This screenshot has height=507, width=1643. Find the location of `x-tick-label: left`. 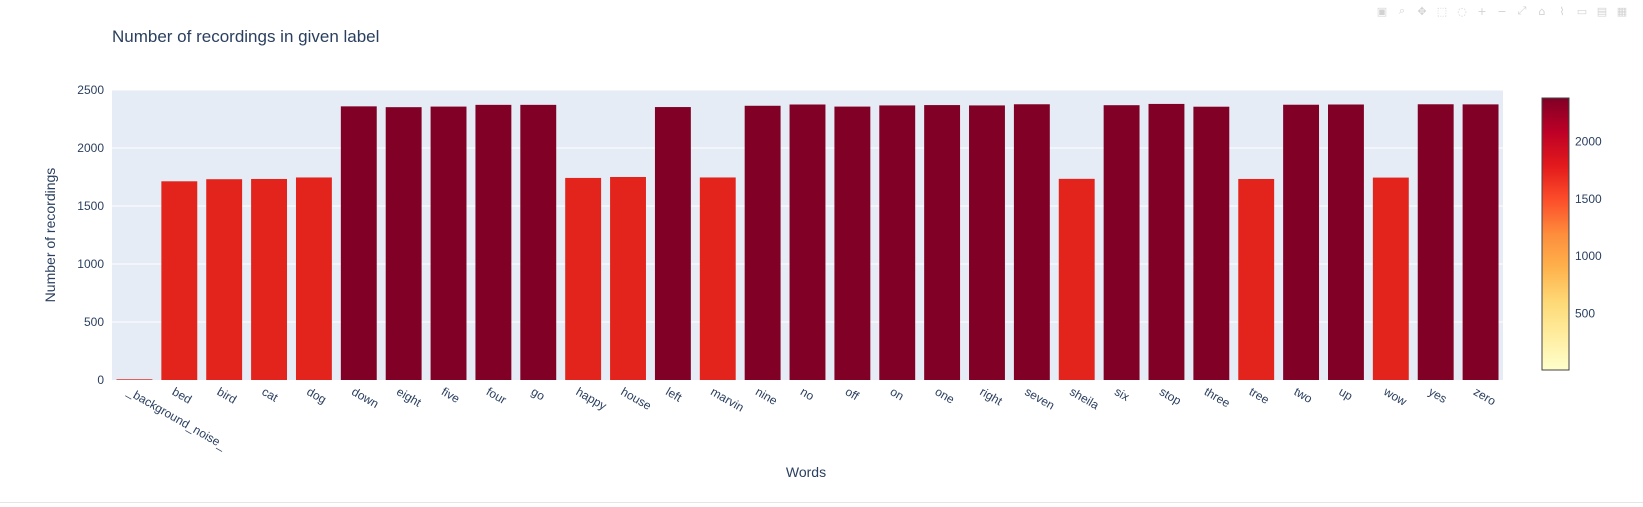

x-tick-label: left is located at coordinates (673, 394).